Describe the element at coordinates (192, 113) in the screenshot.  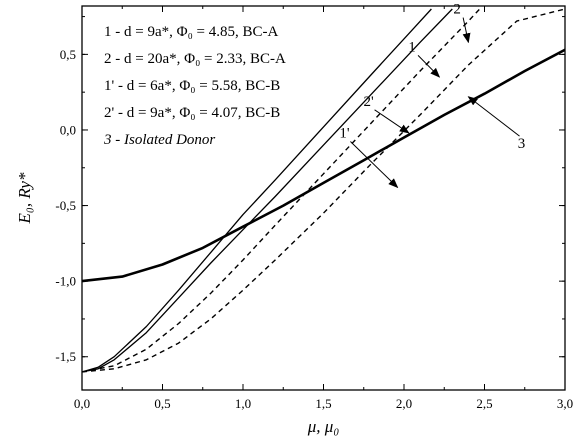
I see `legend-entry: 2' - d = 9a*, Φ₀ = 4.07, BC-B` at that location.